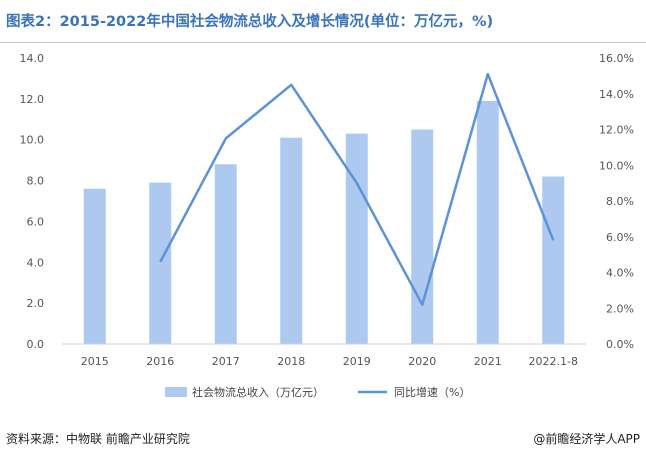  What do you see at coordinates (36, 181) in the screenshot?
I see `left-tick-label: 8.0` at bounding box center [36, 181].